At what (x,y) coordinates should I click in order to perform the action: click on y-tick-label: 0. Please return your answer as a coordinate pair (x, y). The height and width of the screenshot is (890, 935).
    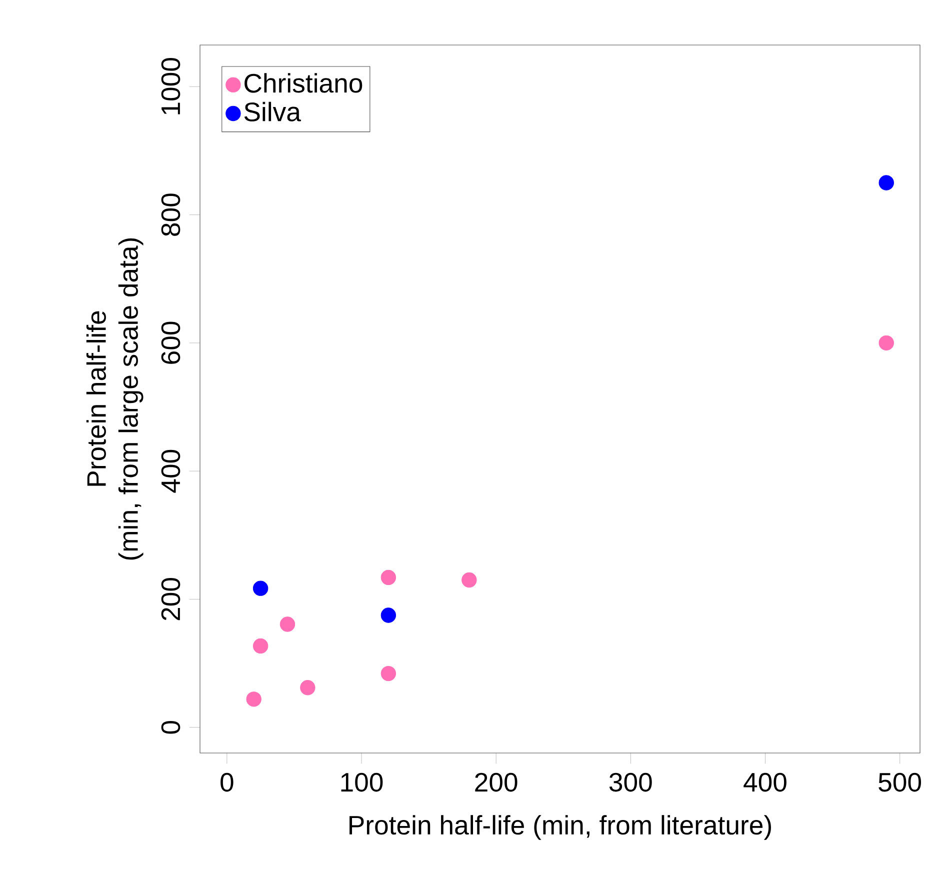
    Looking at the image, I should click on (170, 727).